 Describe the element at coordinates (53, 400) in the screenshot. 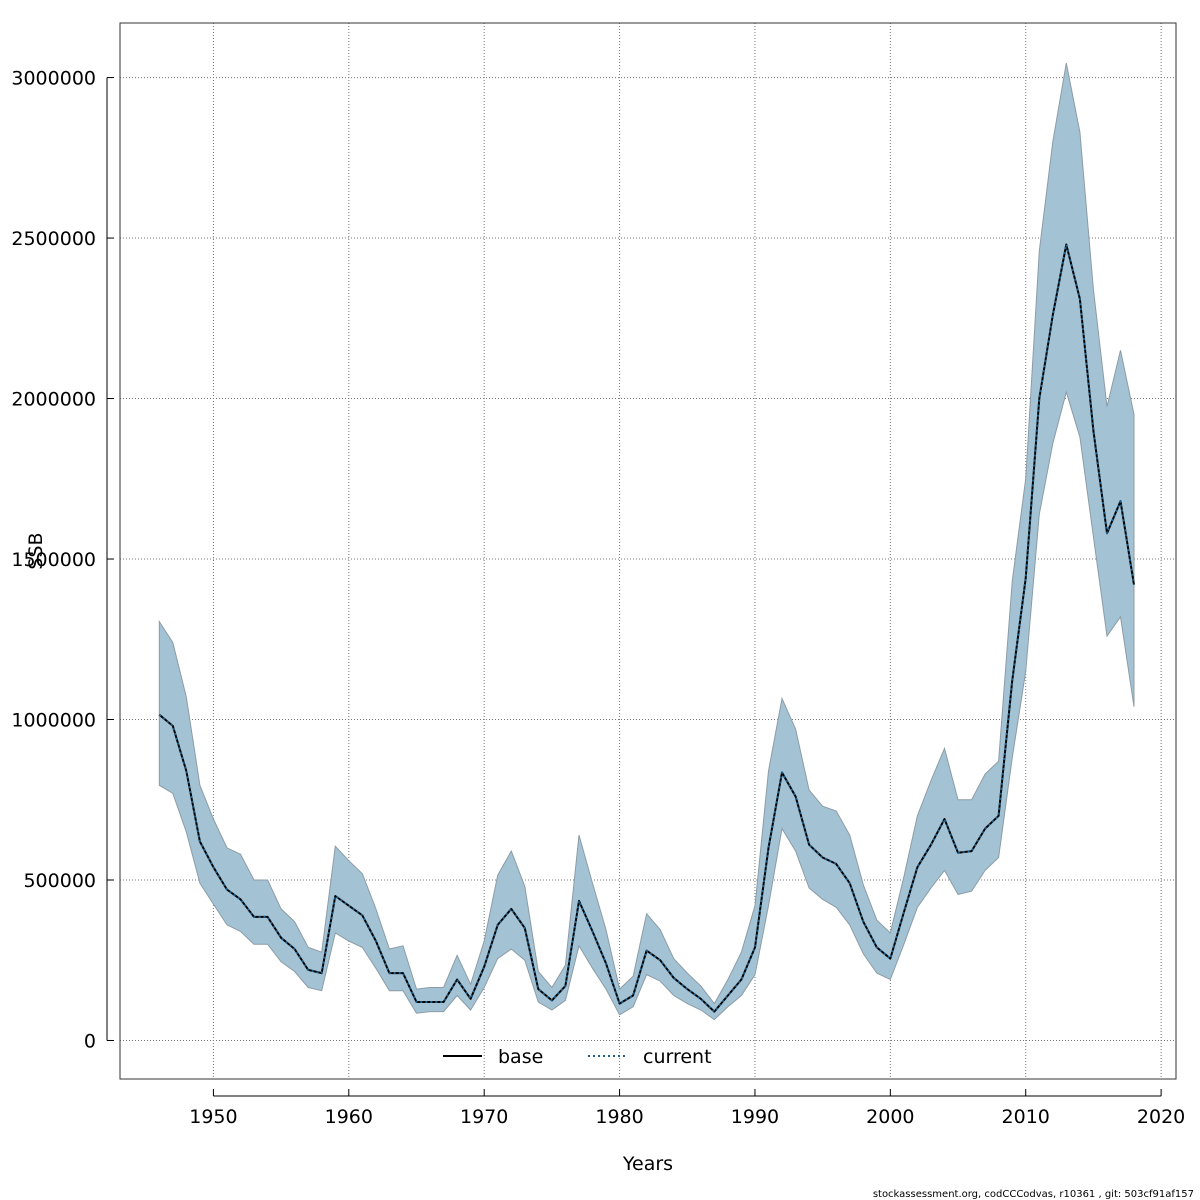

I see `y-tick-label: 2000000` at that location.